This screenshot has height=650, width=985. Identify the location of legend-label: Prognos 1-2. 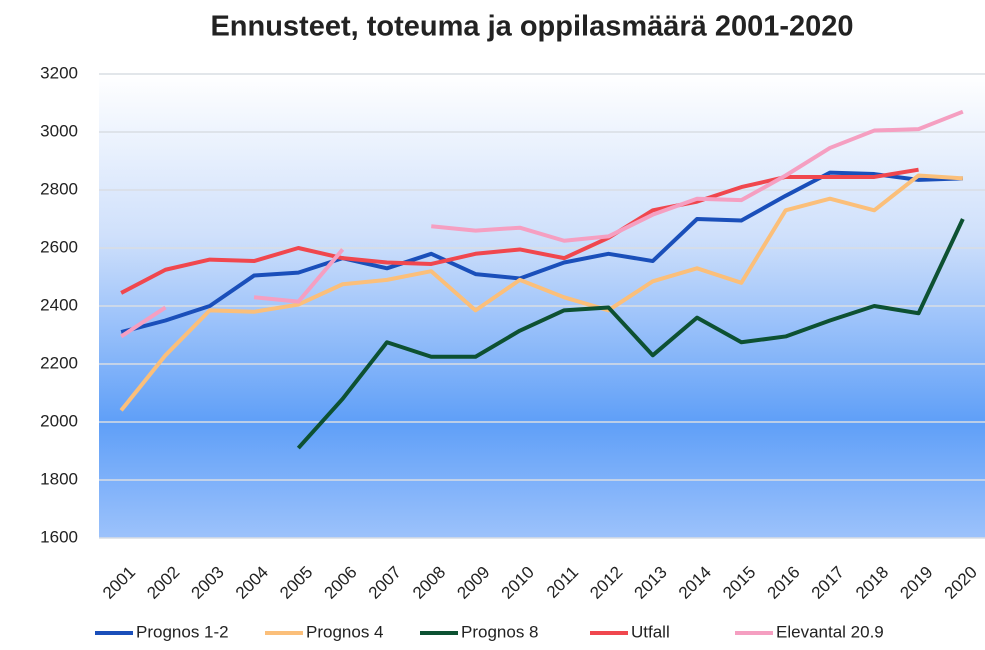
(182, 631).